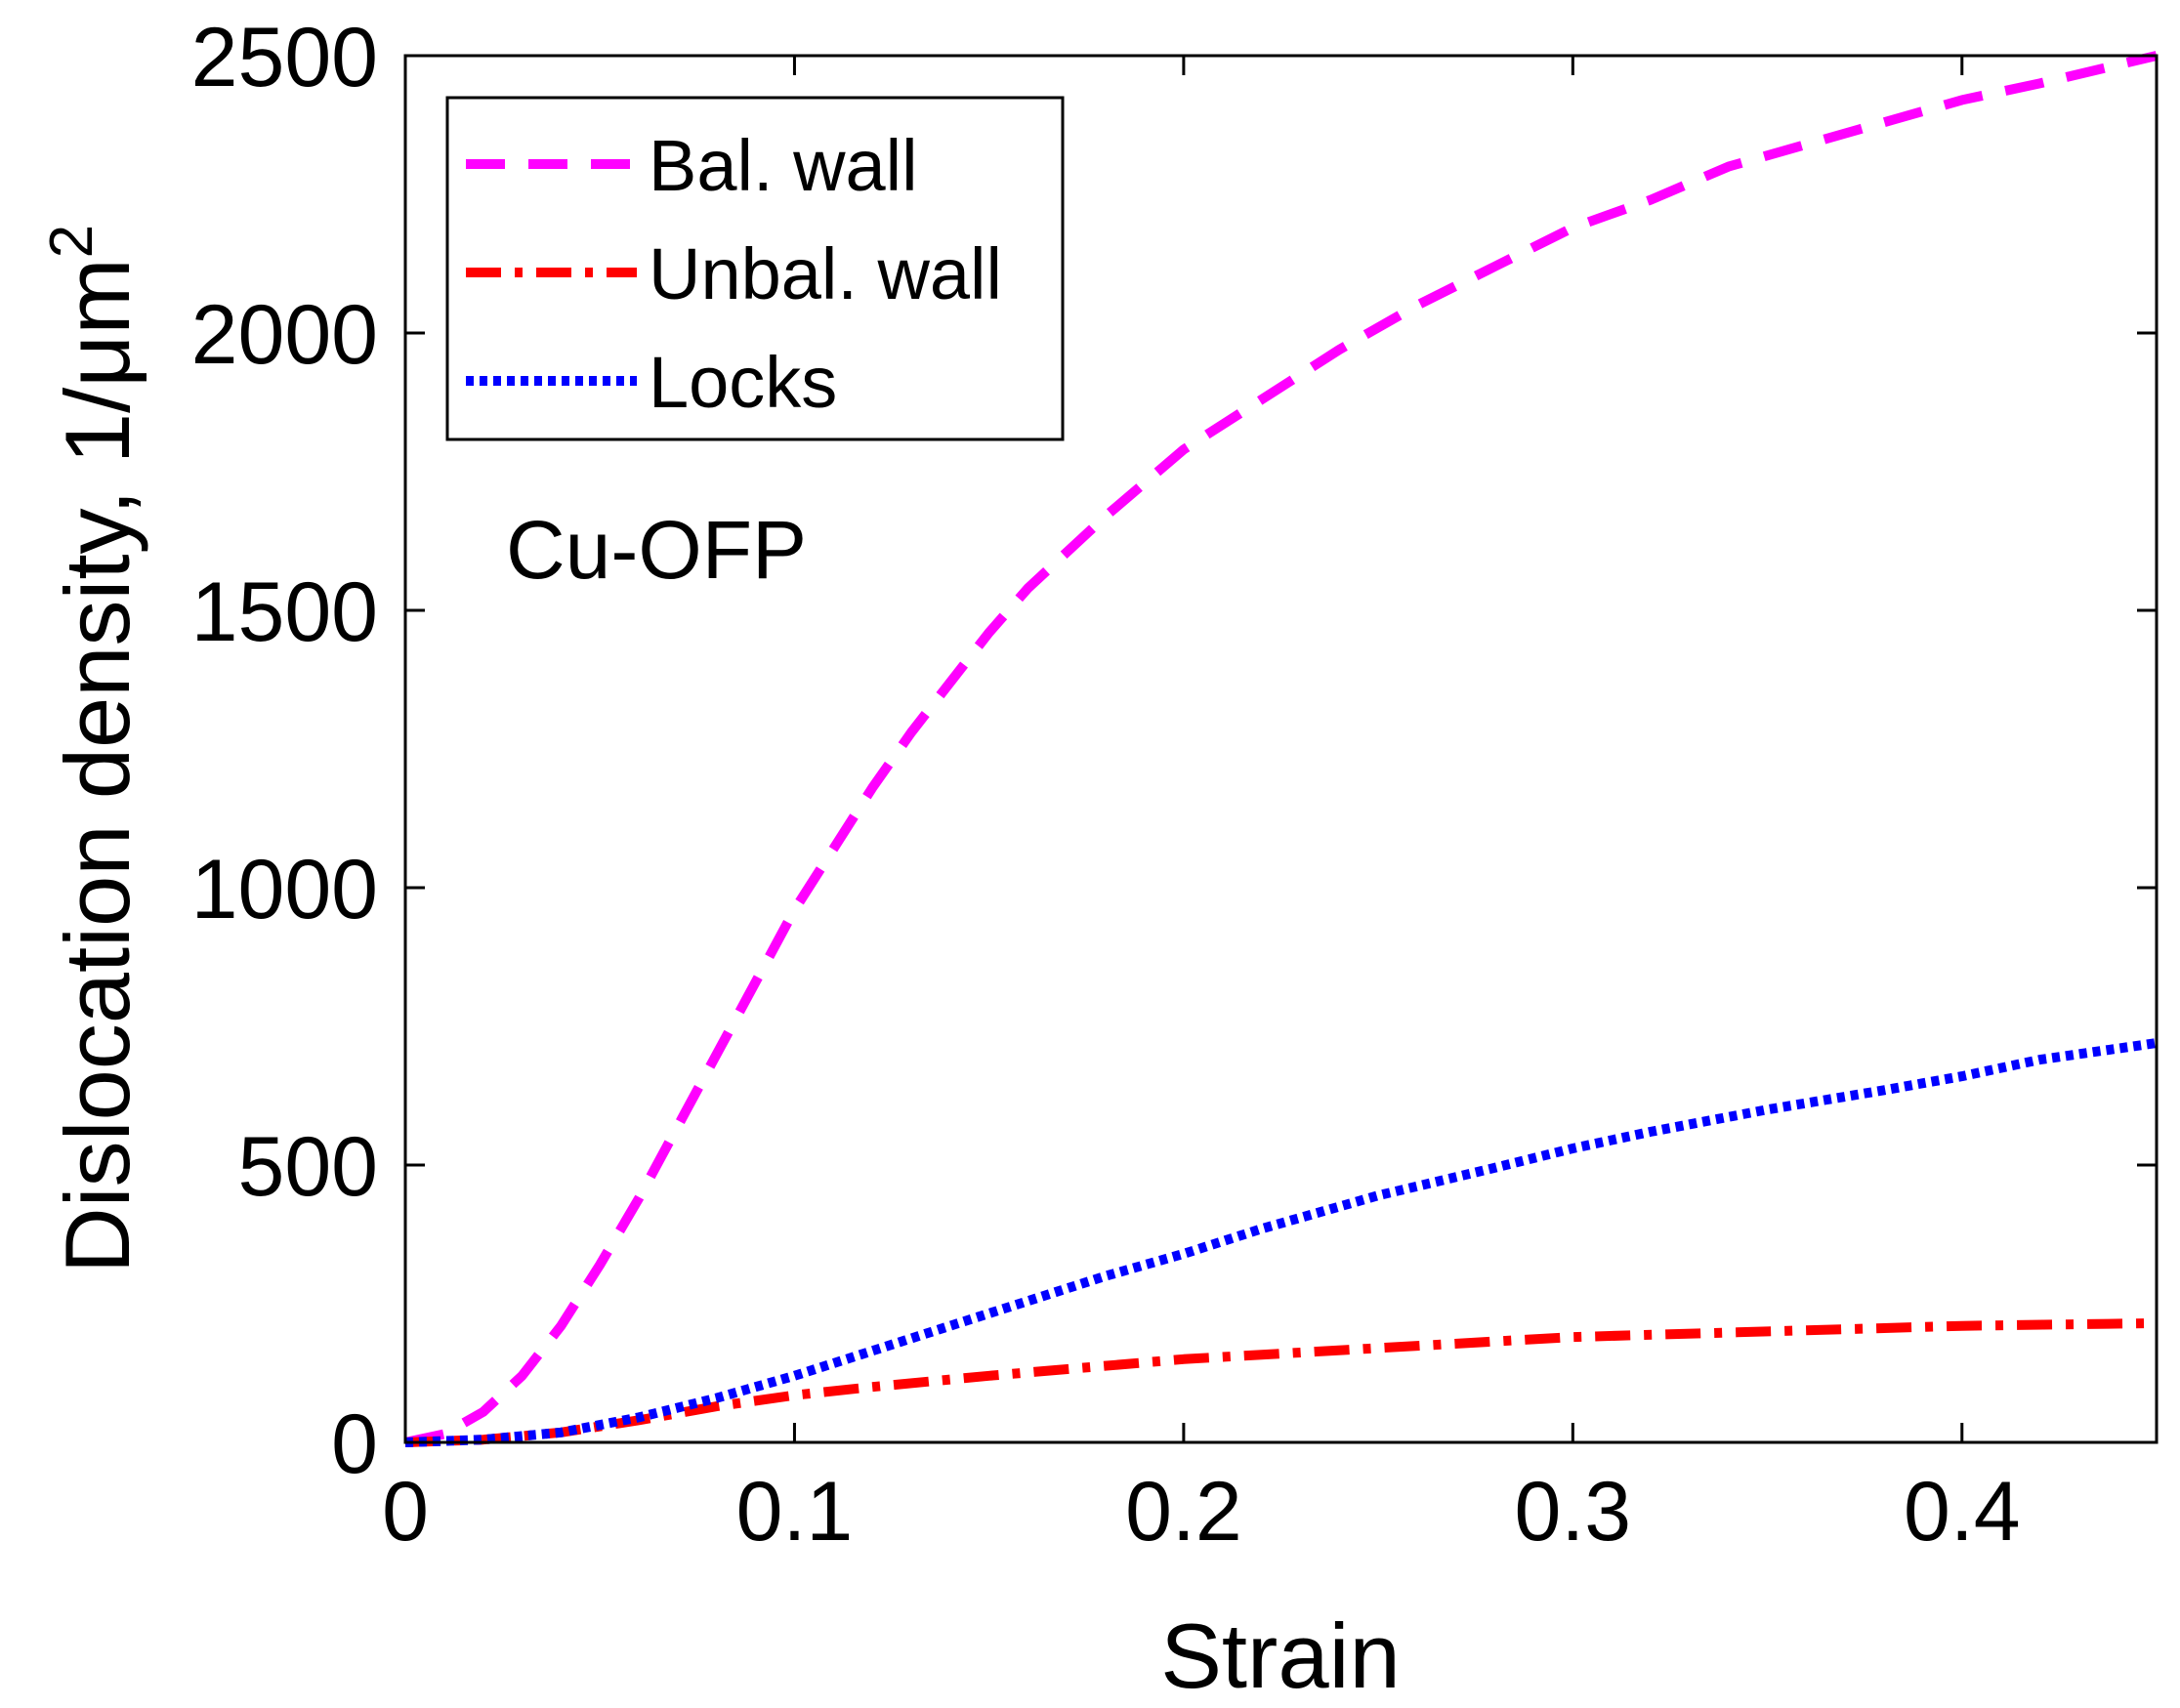 The image size is (2180, 1708). What do you see at coordinates (284, 612) in the screenshot?
I see `y-tick-label: 1500` at bounding box center [284, 612].